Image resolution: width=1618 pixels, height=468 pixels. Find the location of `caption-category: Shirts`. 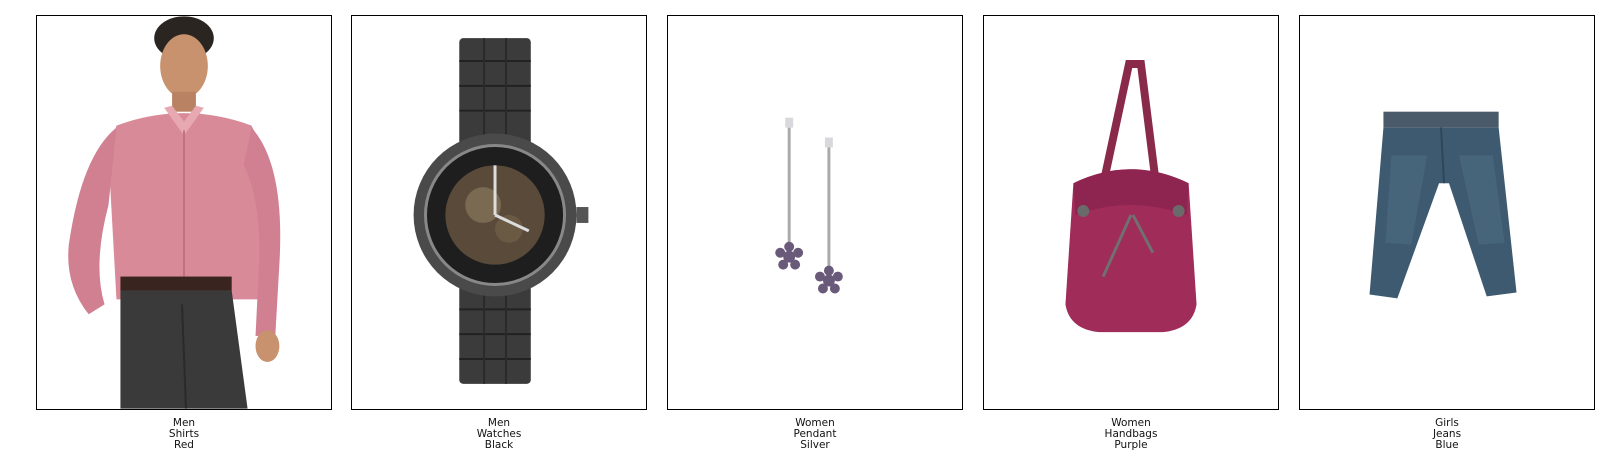

caption-category: Shirts is located at coordinates (184, 434).